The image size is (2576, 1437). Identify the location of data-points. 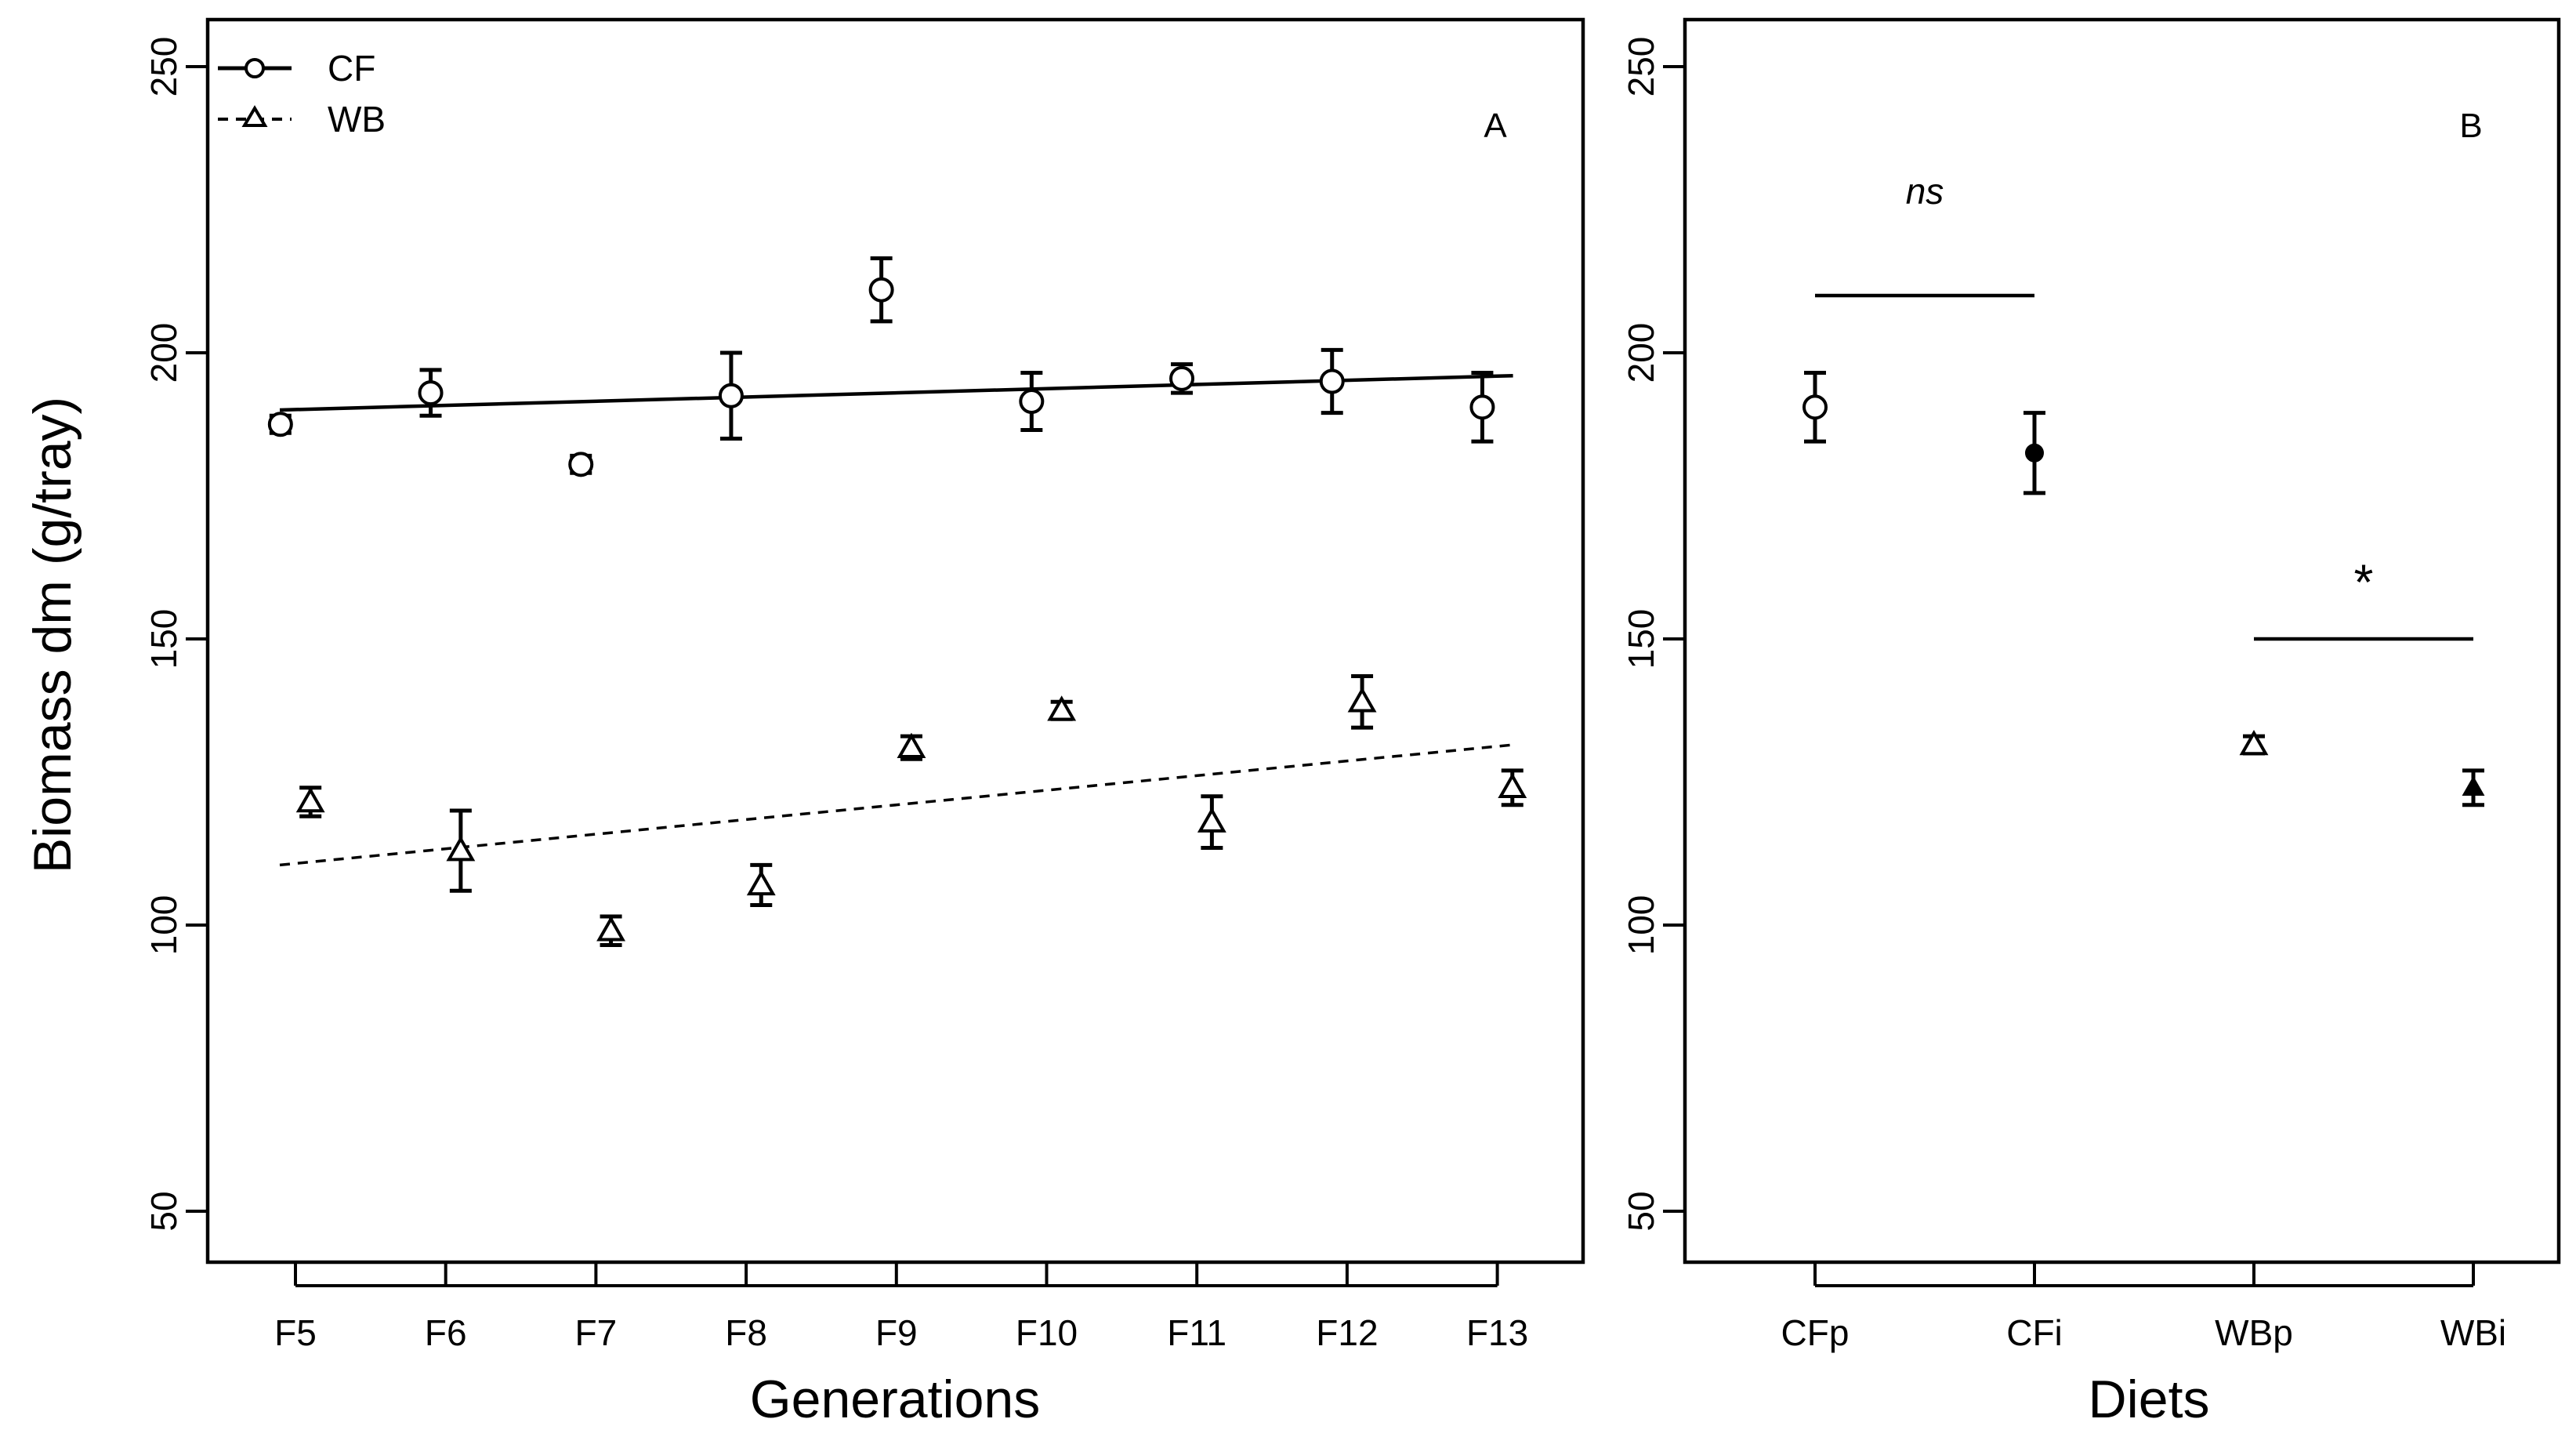
(2143, 589).